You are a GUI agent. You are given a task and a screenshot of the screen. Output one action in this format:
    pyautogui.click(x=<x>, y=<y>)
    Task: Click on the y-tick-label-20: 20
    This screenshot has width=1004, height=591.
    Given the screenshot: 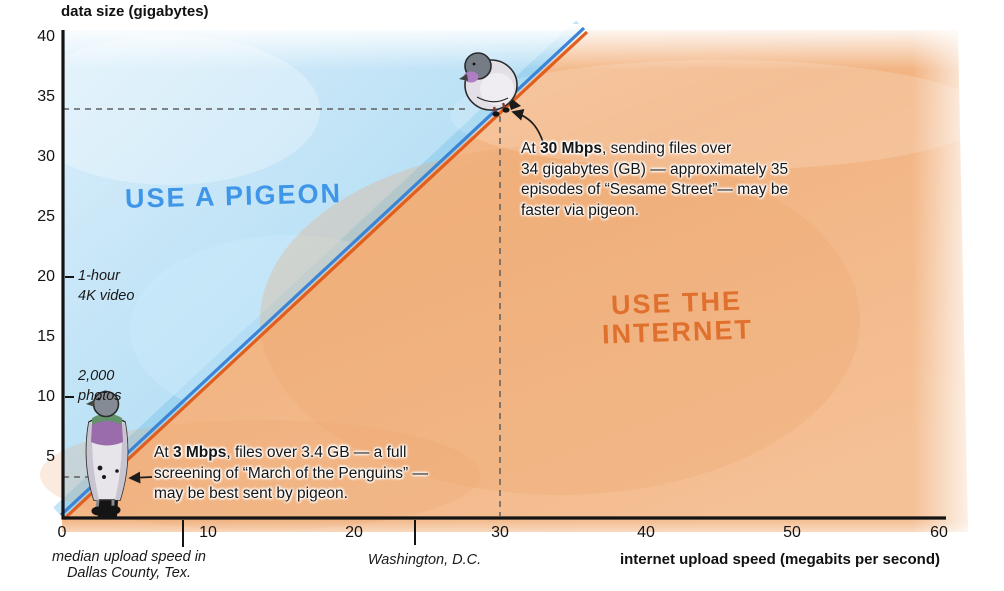 What is the action you would take?
    pyautogui.click(x=46, y=276)
    